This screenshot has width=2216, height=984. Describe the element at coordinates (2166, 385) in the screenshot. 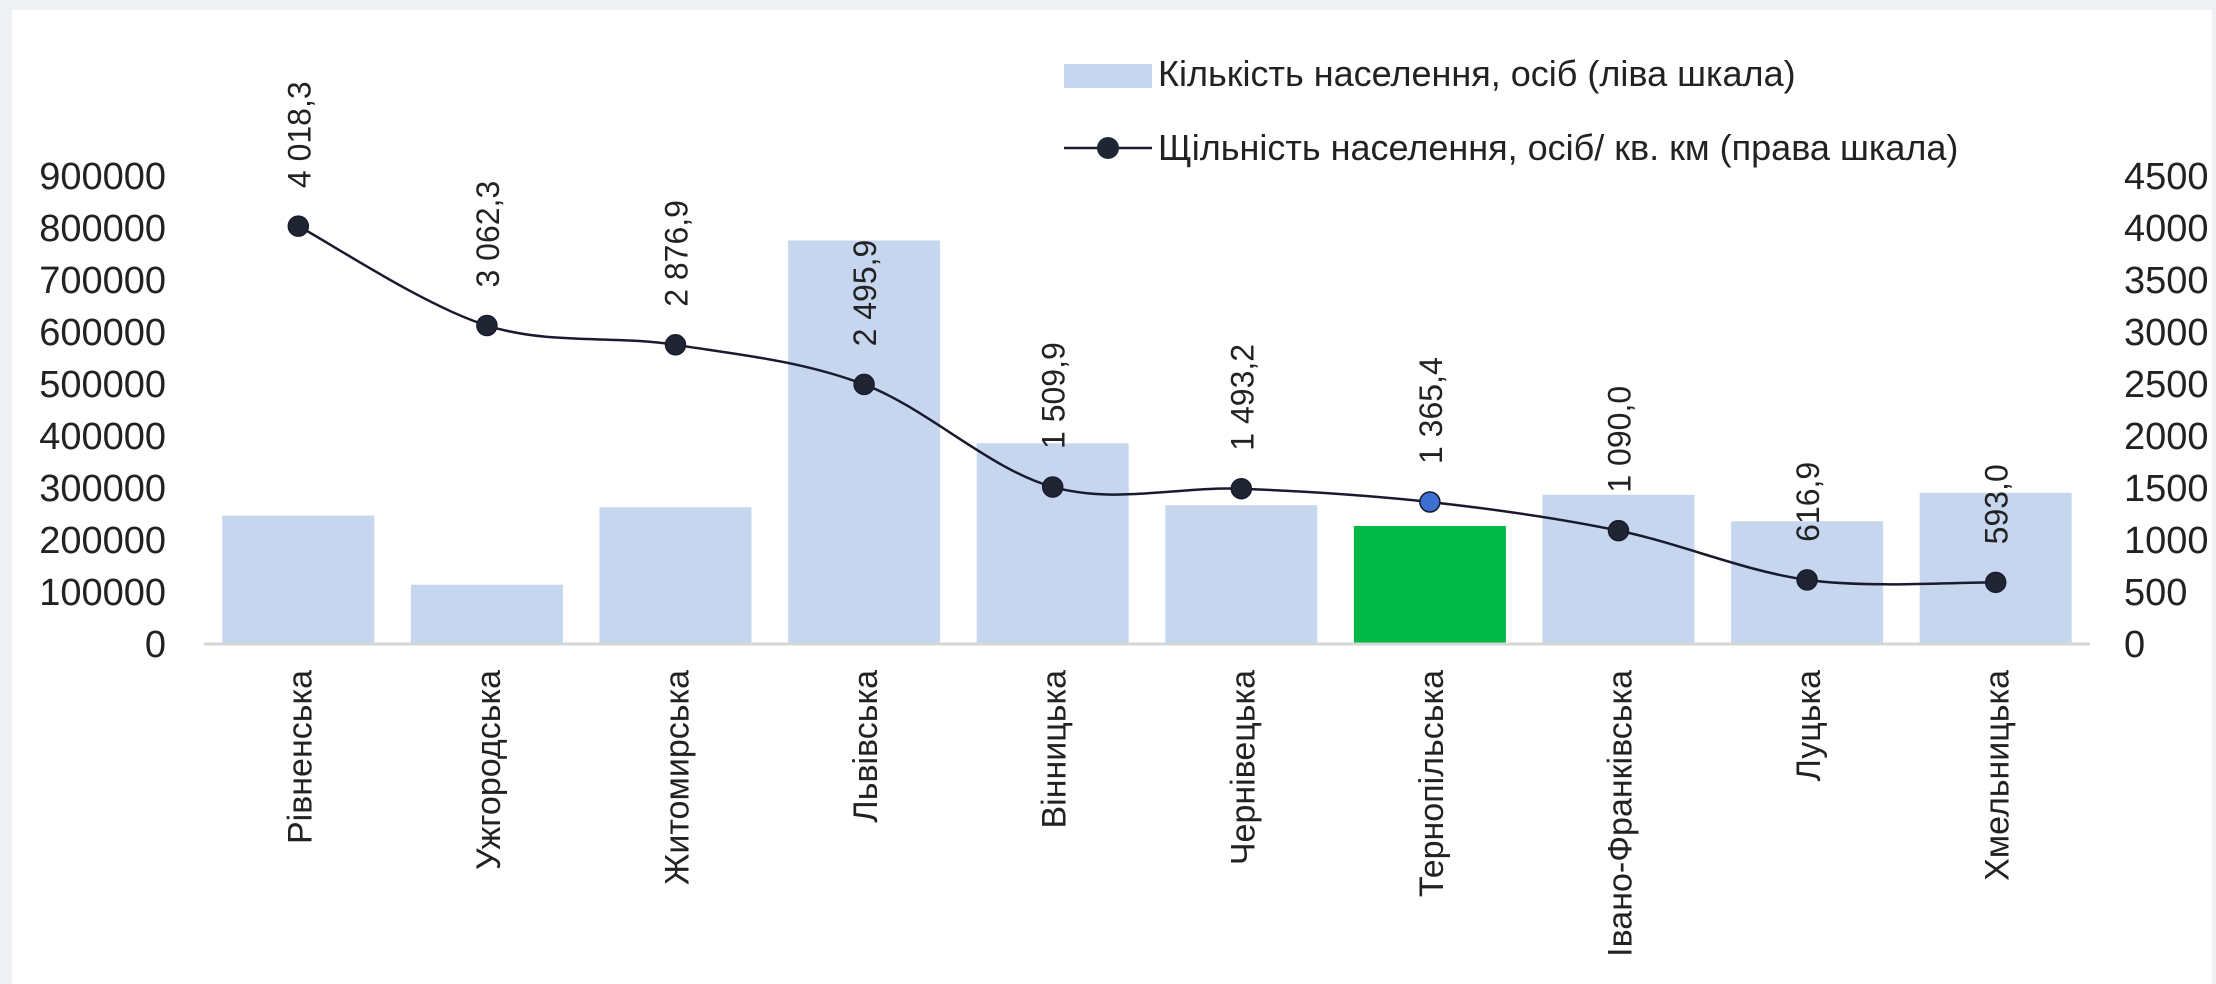

I see `right-tick-label: 2500` at that location.